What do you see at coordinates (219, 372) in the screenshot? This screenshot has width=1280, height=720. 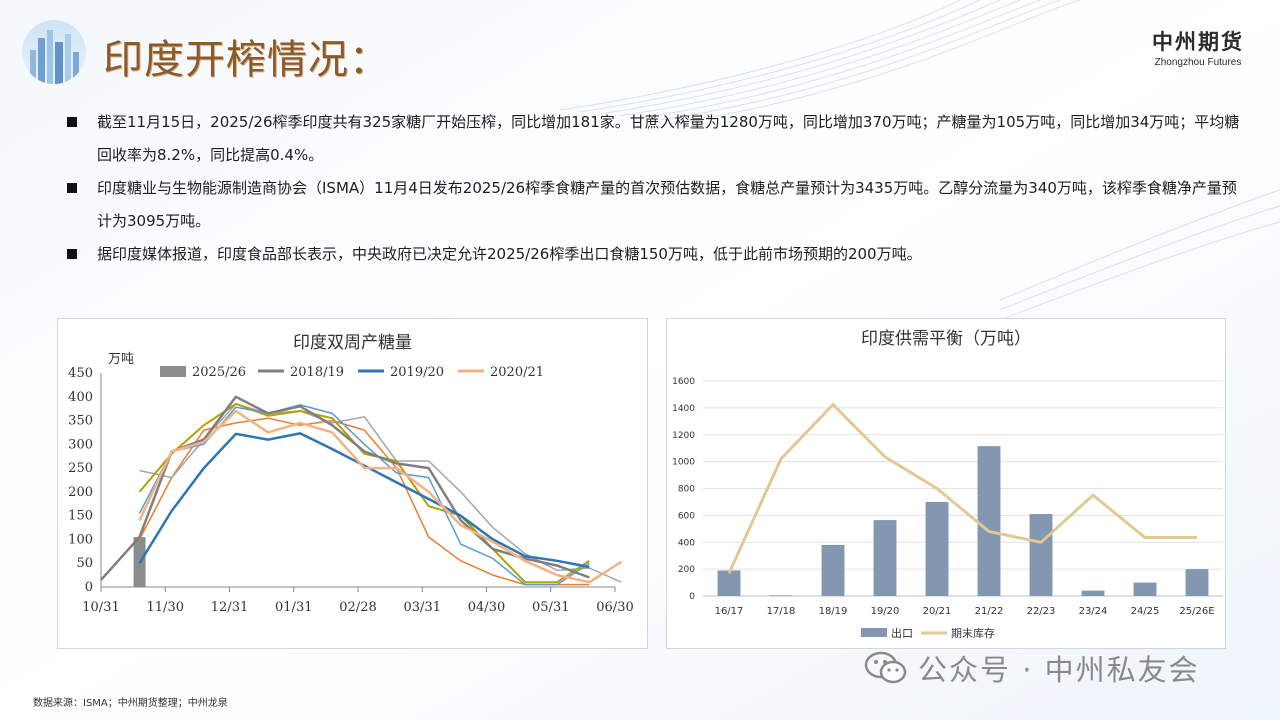 I see `legend-label: 2025/26` at bounding box center [219, 372].